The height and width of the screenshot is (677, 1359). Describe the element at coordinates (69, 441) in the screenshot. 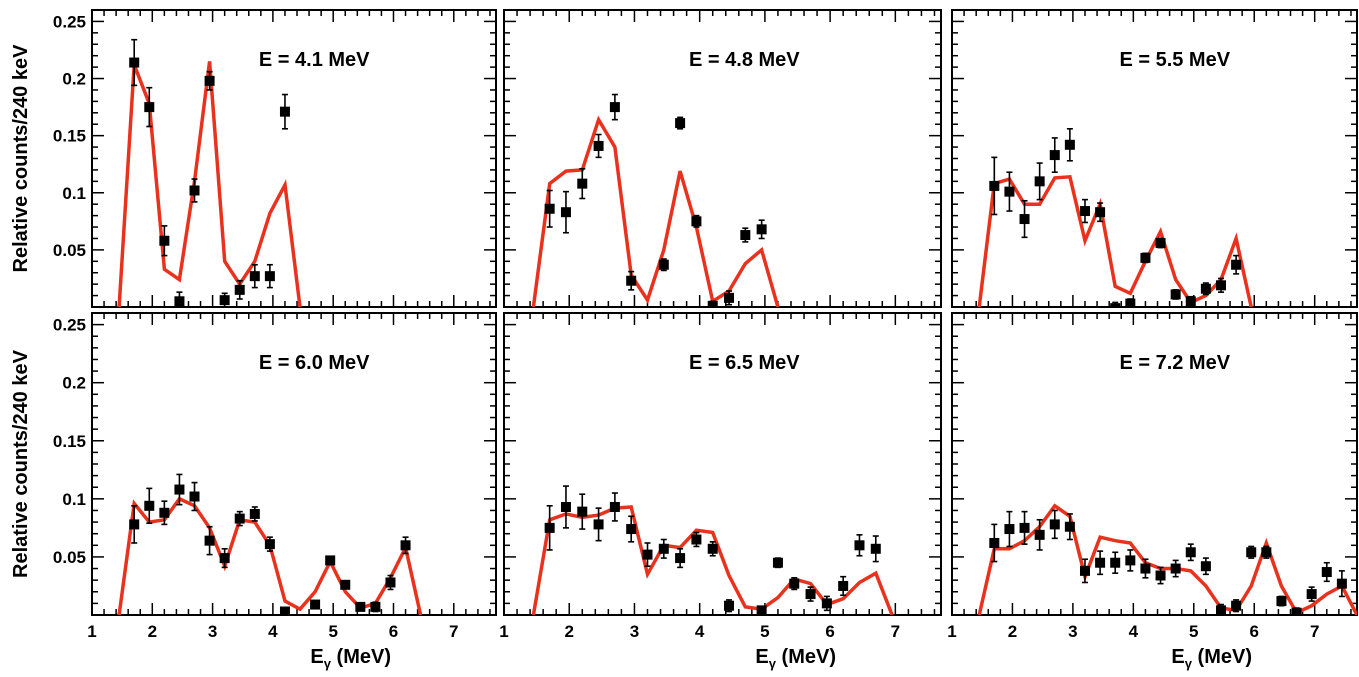

I see `y-tick-label: 0.15` at that location.